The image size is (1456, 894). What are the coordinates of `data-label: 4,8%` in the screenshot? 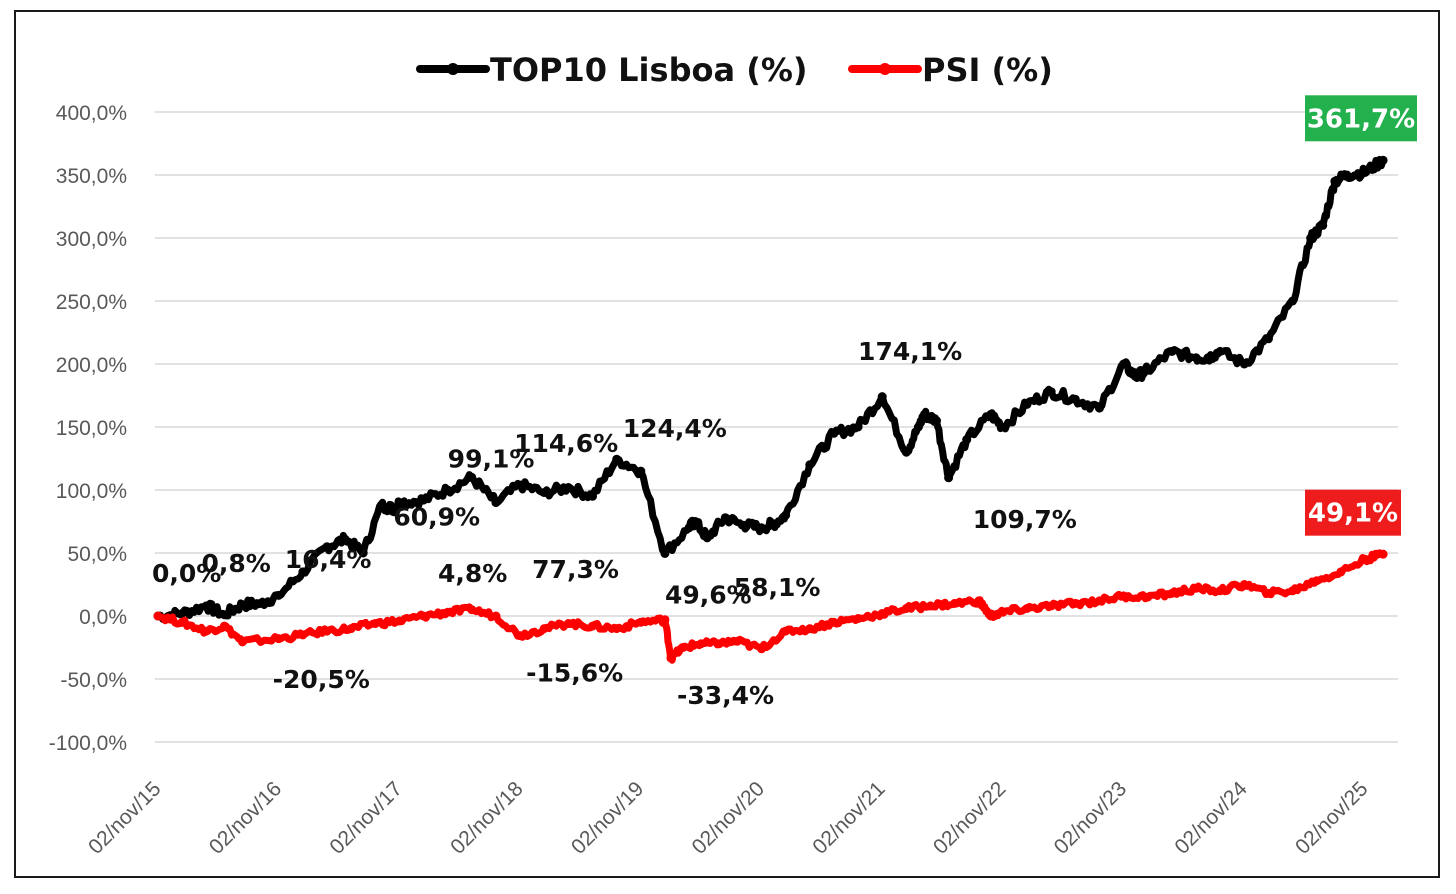 It's located at (472, 573).